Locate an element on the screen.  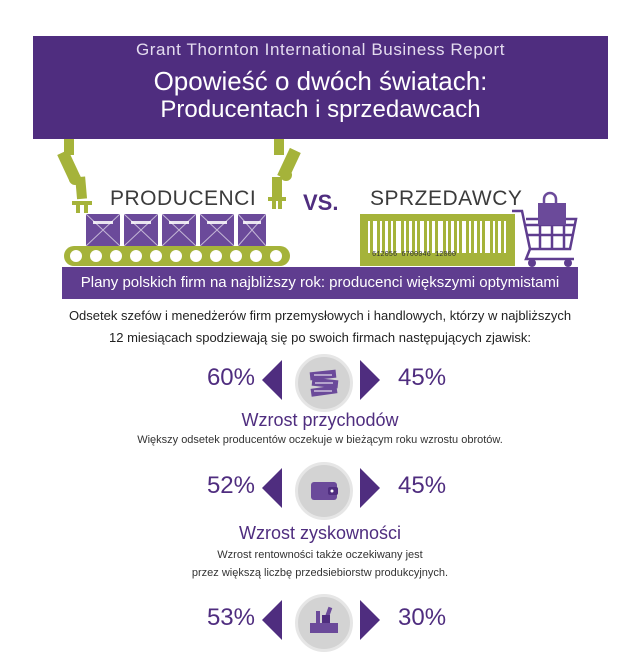
metric-title-profitability: Wzrost zyskowności is located at coordinates (320, 533).